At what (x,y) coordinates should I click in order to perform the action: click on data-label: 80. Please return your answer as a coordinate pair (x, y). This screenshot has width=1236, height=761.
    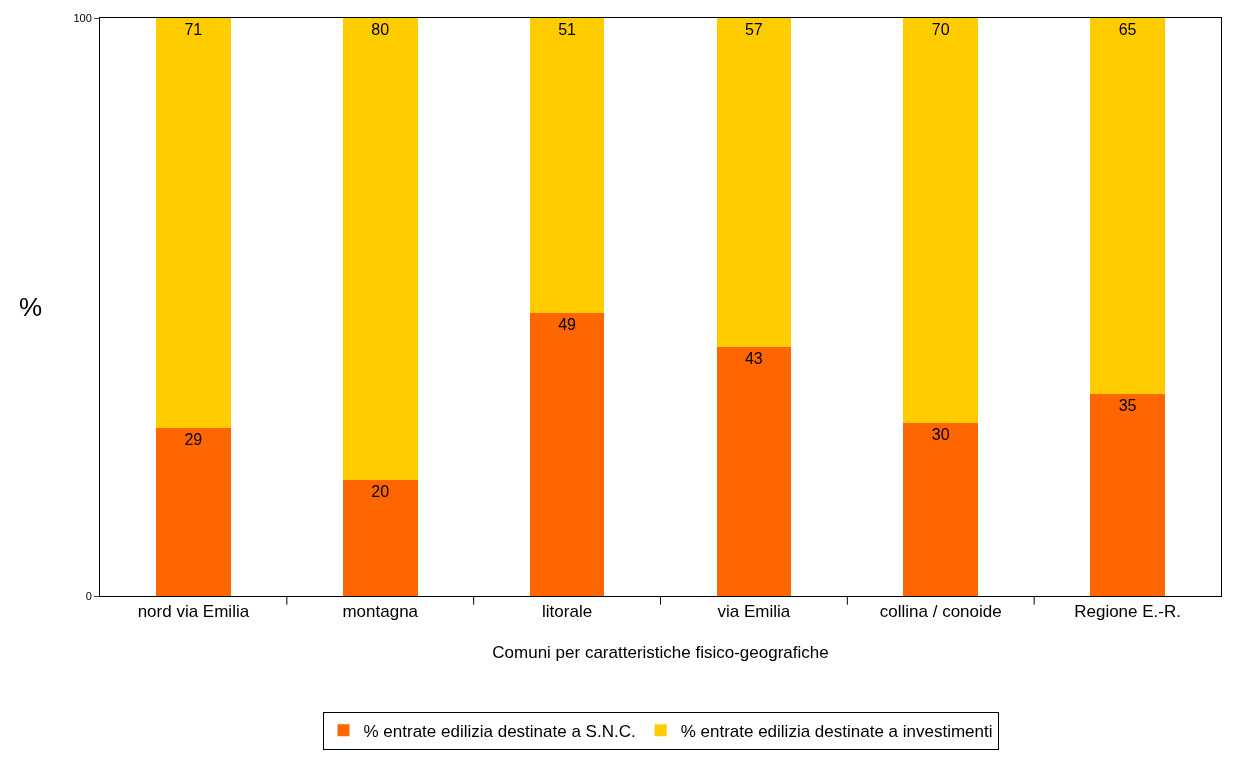
    Looking at the image, I should click on (380, 29).